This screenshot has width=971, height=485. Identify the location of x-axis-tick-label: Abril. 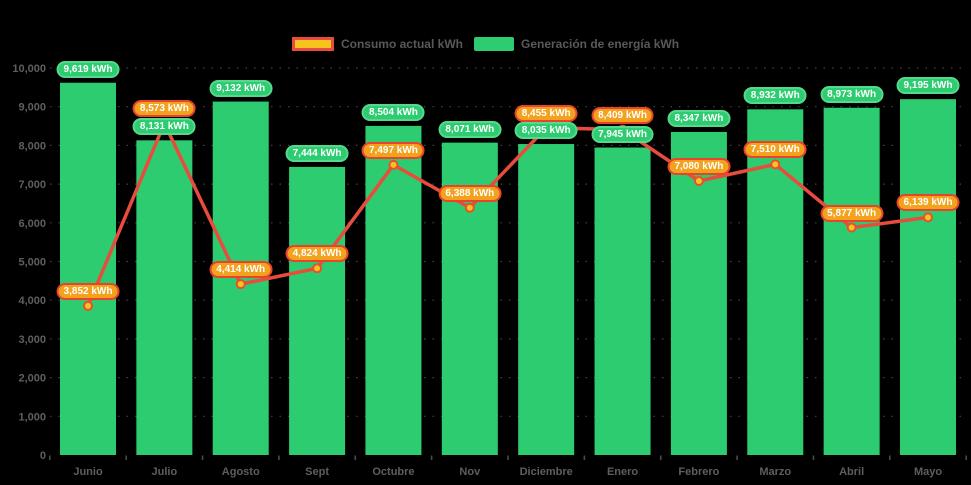
(851, 472).